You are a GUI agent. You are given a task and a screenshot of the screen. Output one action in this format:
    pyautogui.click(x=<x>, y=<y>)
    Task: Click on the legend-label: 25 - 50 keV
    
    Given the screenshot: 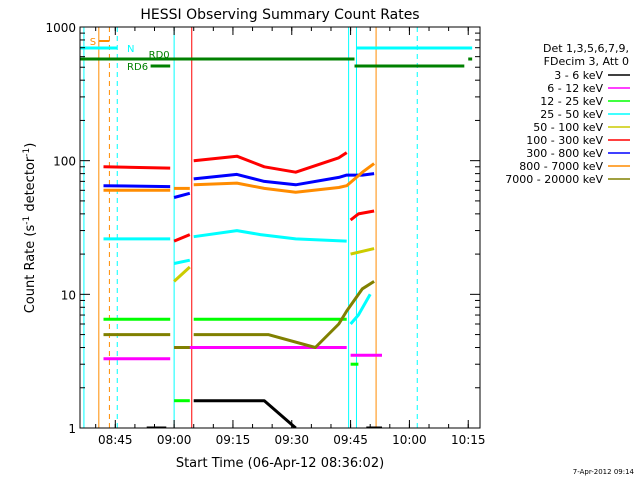 What is the action you would take?
    pyautogui.click(x=571, y=114)
    